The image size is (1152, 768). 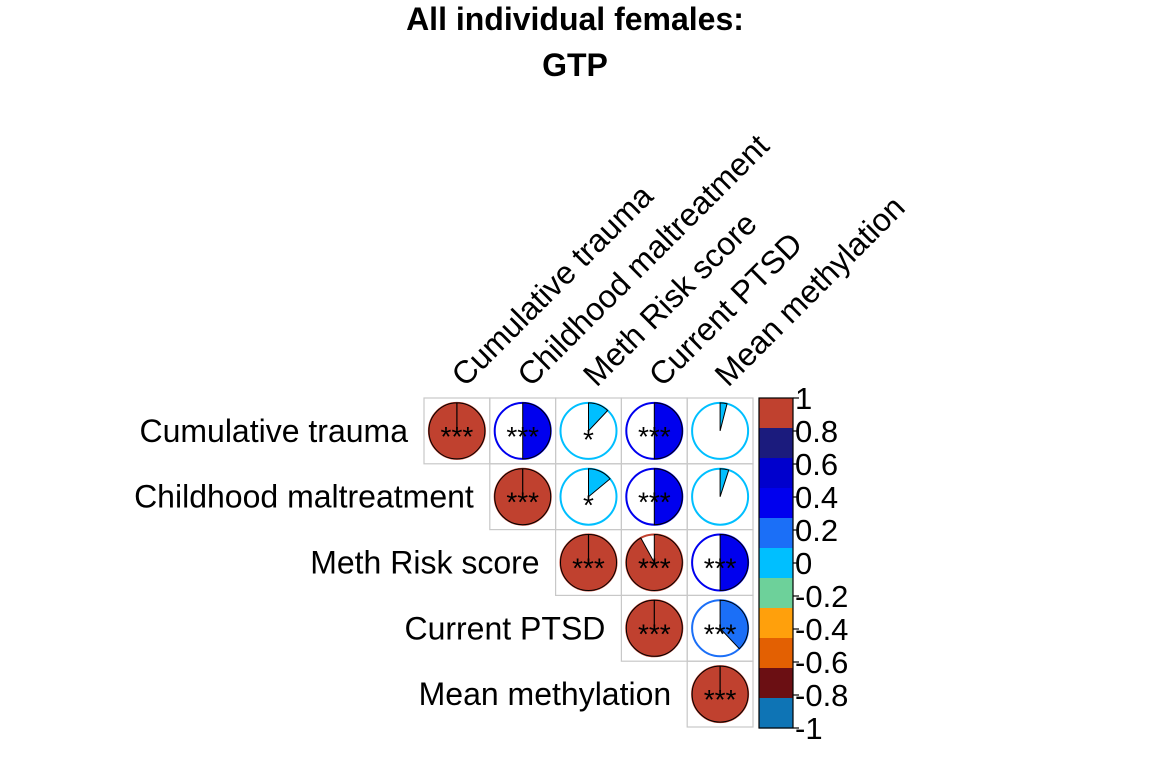 What do you see at coordinates (821, 596) in the screenshot?
I see `colorbar-tick-label: -0.2` at bounding box center [821, 596].